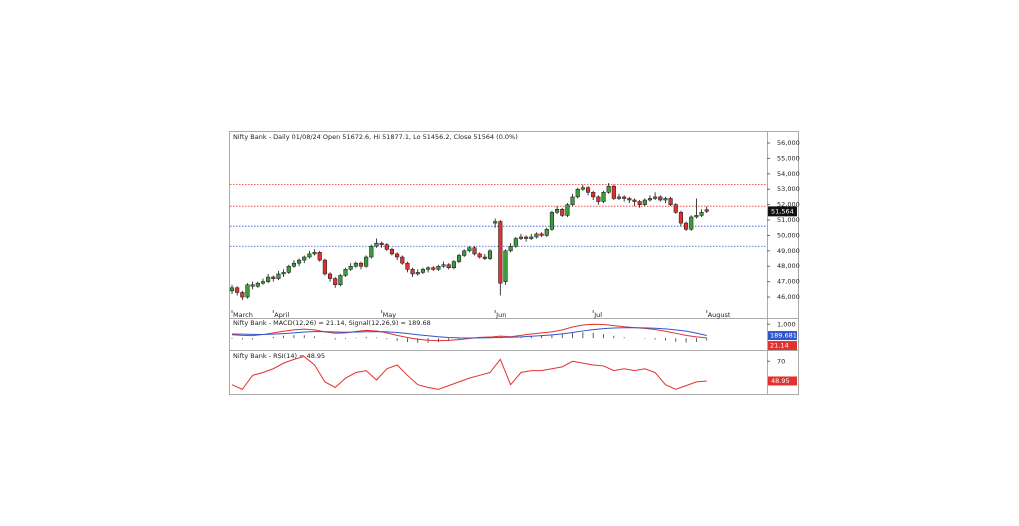  What do you see at coordinates (782, 346) in the screenshot?
I see `macd-value-box` at bounding box center [782, 346].